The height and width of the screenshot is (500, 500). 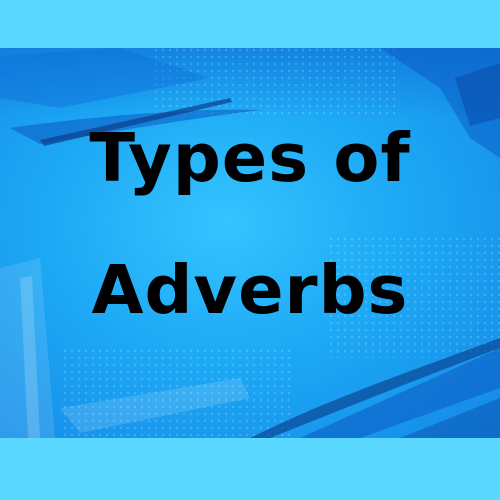 I want to click on streak-left, so click(x=27, y=348).